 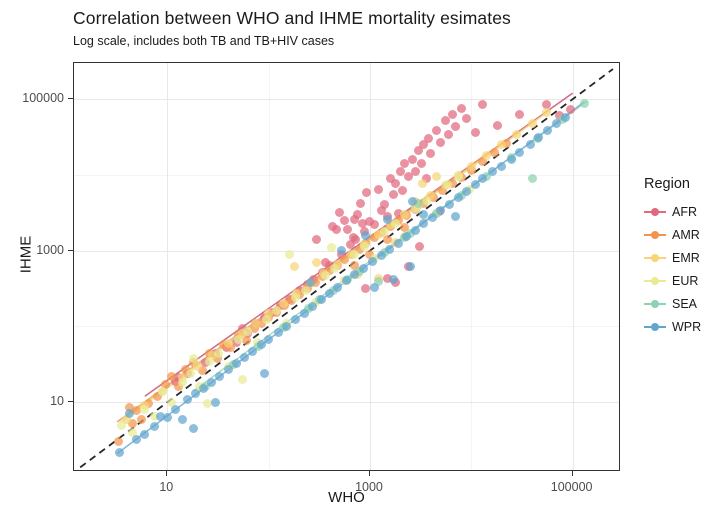 I want to click on legend-item-amr: AMR, so click(x=682, y=234).